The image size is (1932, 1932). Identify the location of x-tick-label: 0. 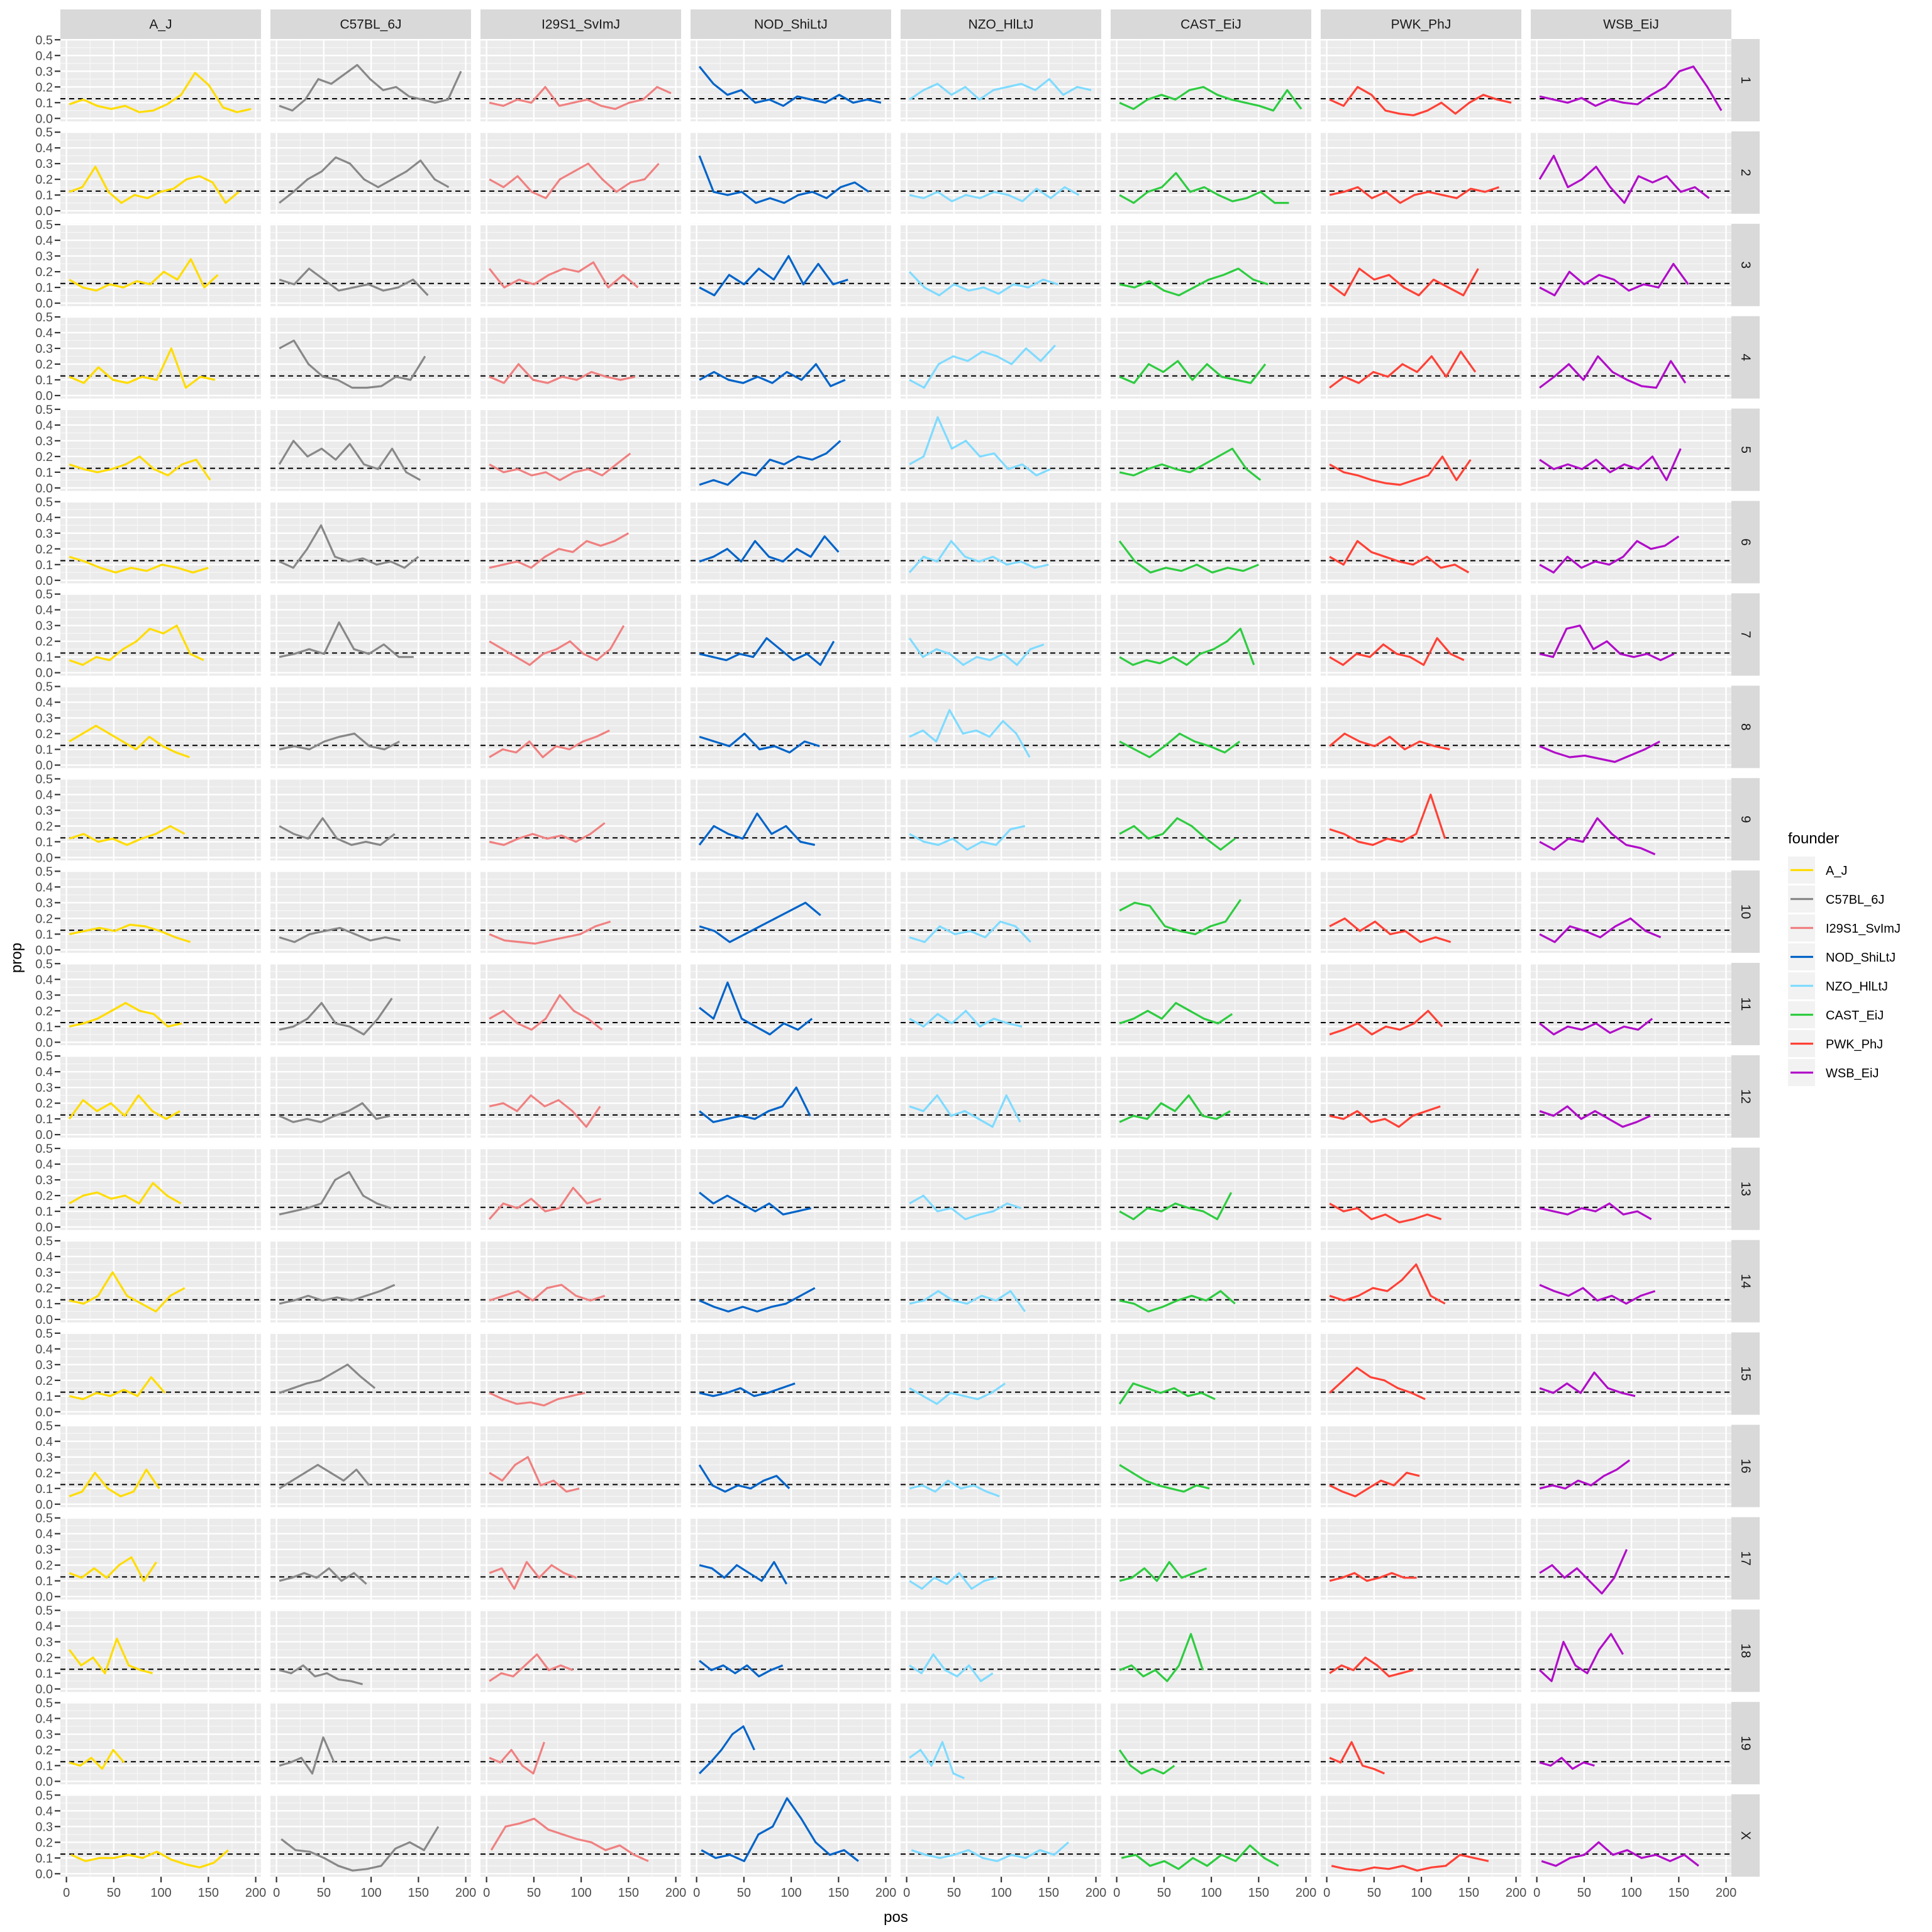
(1326, 1893).